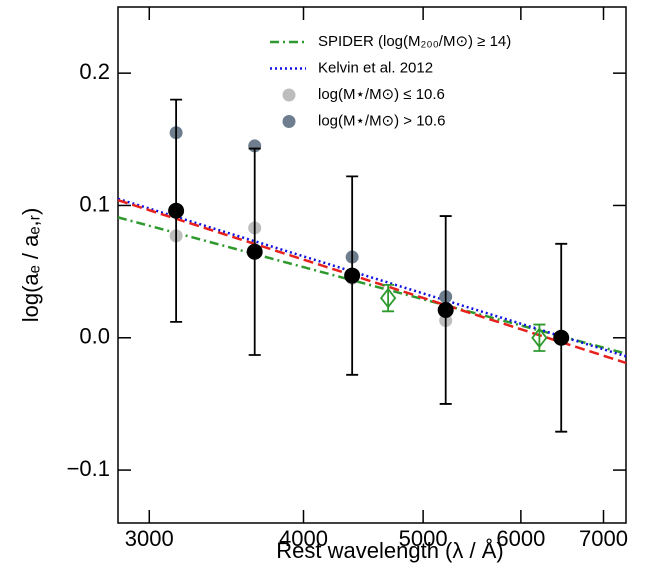  What do you see at coordinates (94, 203) in the screenshot?
I see `y-tick-label: 0.1` at bounding box center [94, 203].